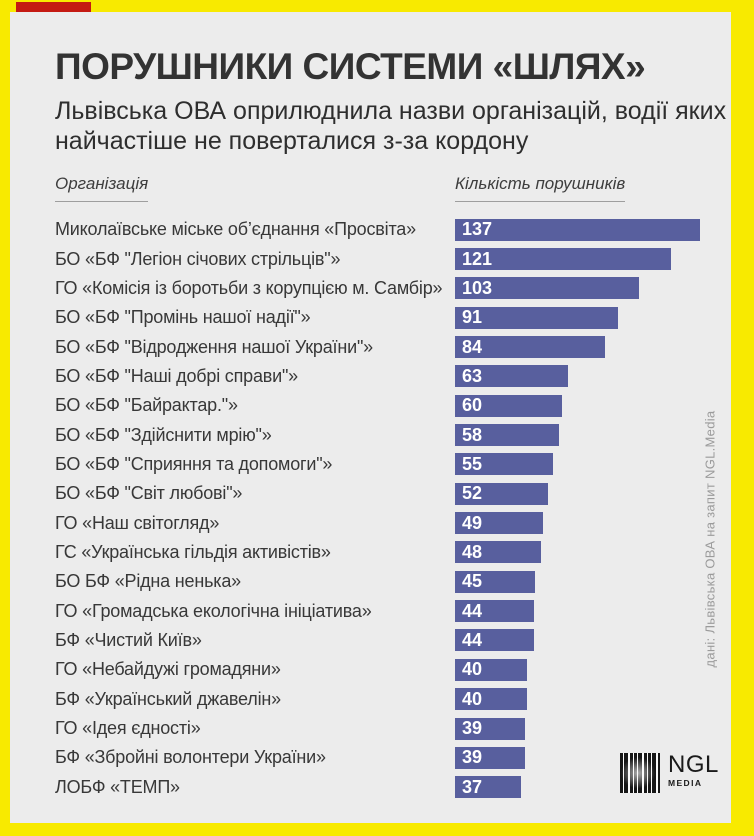  What do you see at coordinates (507, 435) in the screenshot?
I see `violations-bar: 58` at bounding box center [507, 435].